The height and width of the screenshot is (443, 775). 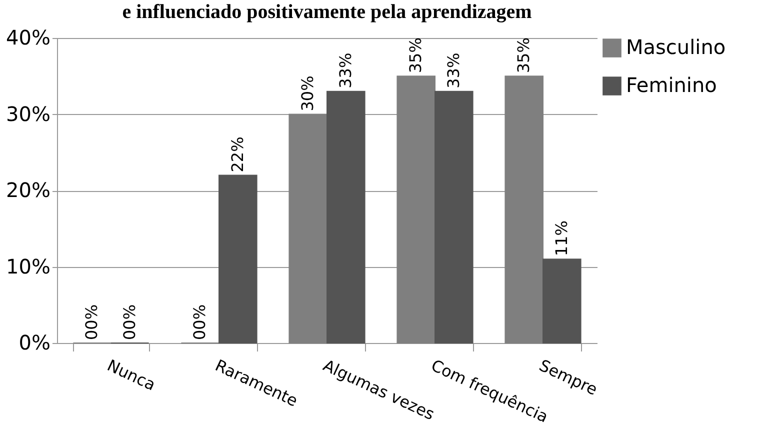 I want to click on data-label: 11%, so click(x=561, y=238).